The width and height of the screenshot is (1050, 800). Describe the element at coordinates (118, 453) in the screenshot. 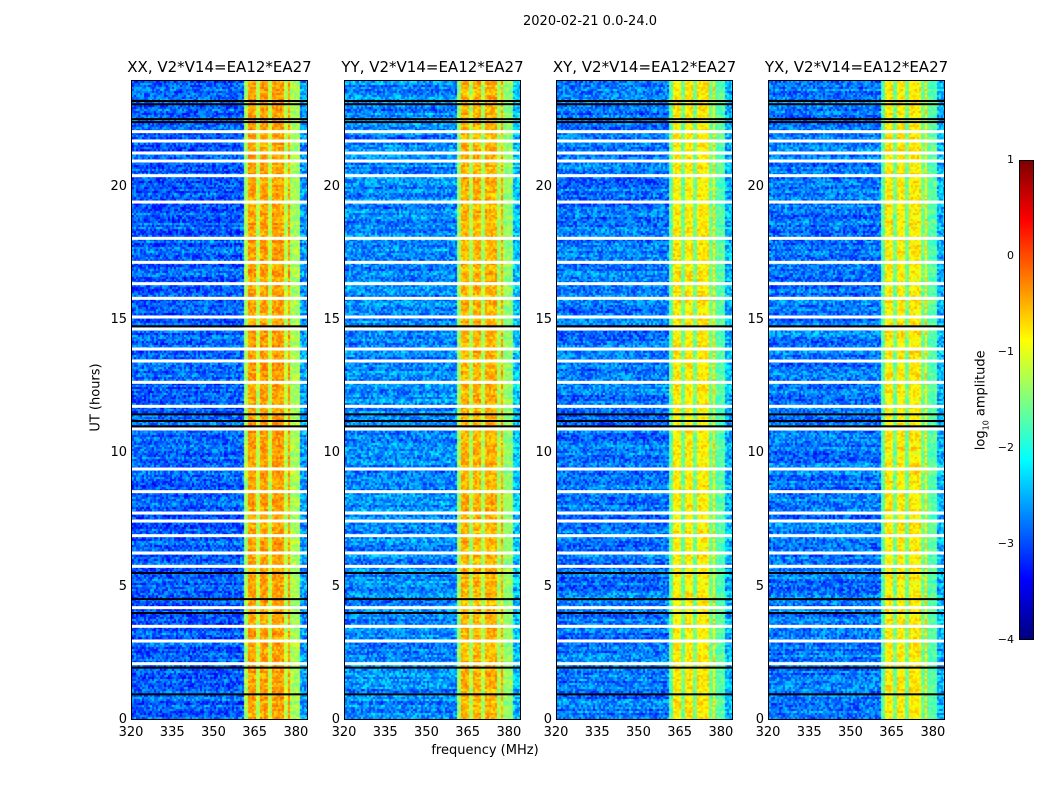

I see `y-tick-label: 10` at that location.